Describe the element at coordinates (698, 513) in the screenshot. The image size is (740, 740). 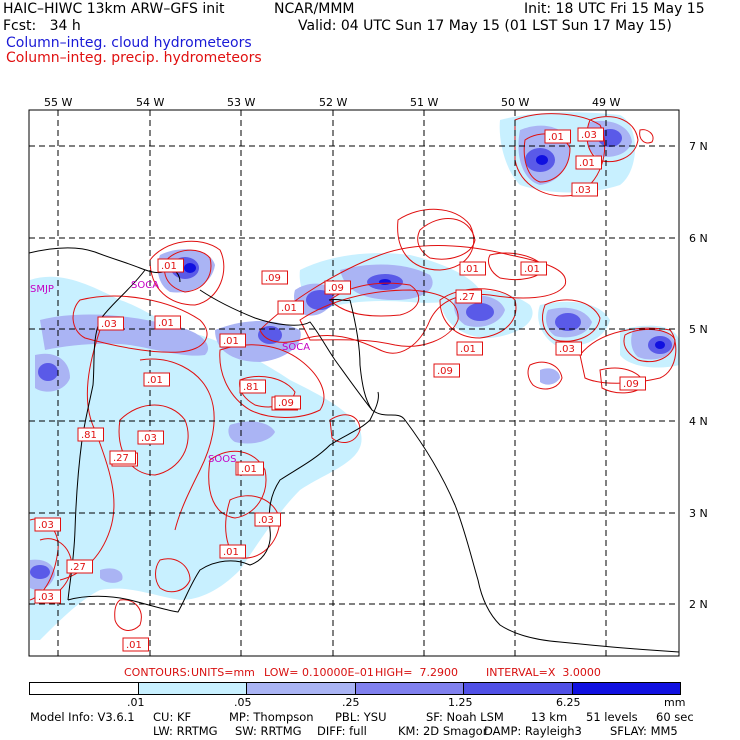
I see `lat-label: 3 N` at that location.